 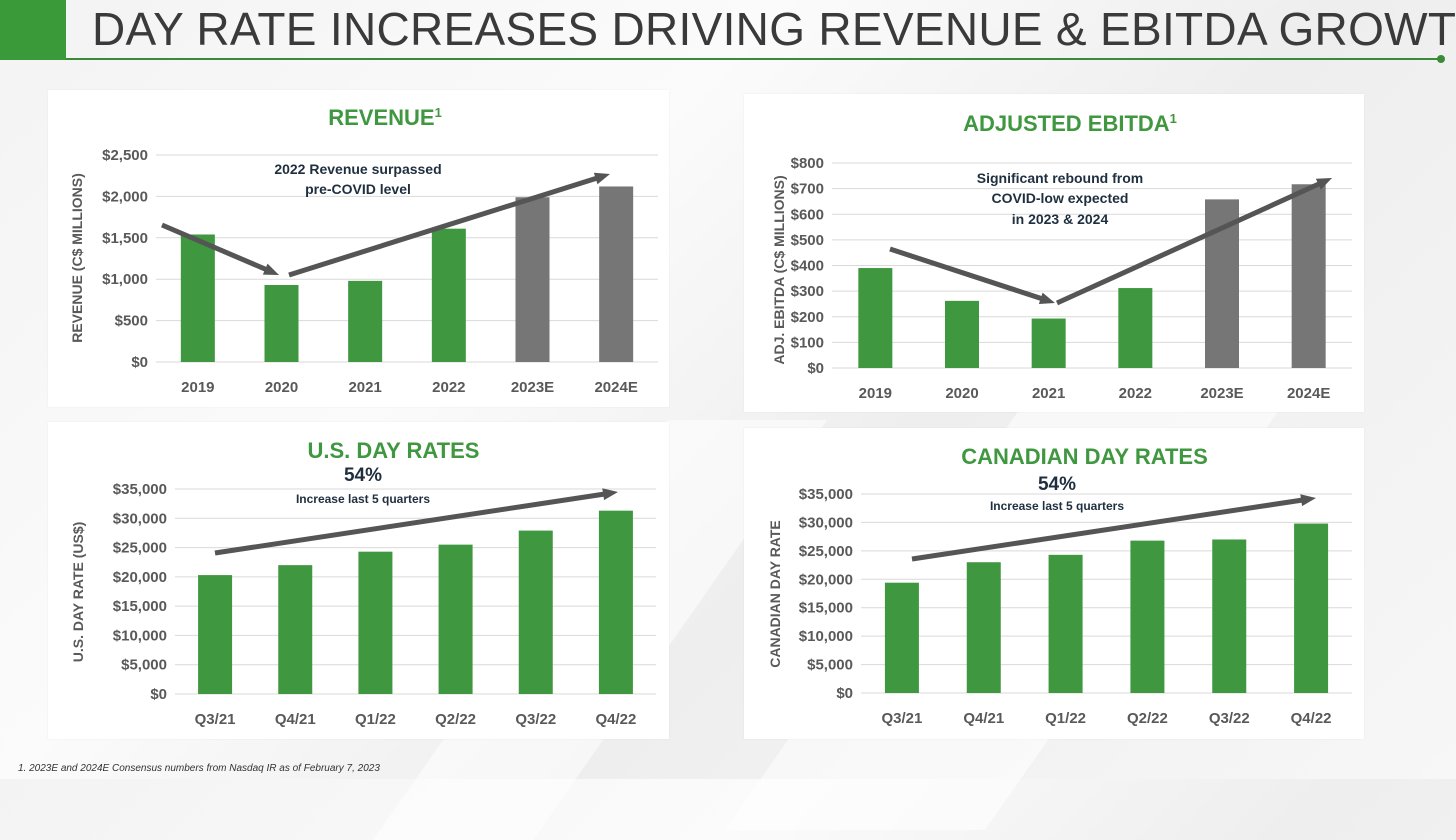 I want to click on chart-title-text: REVENUE, so click(x=381, y=117).